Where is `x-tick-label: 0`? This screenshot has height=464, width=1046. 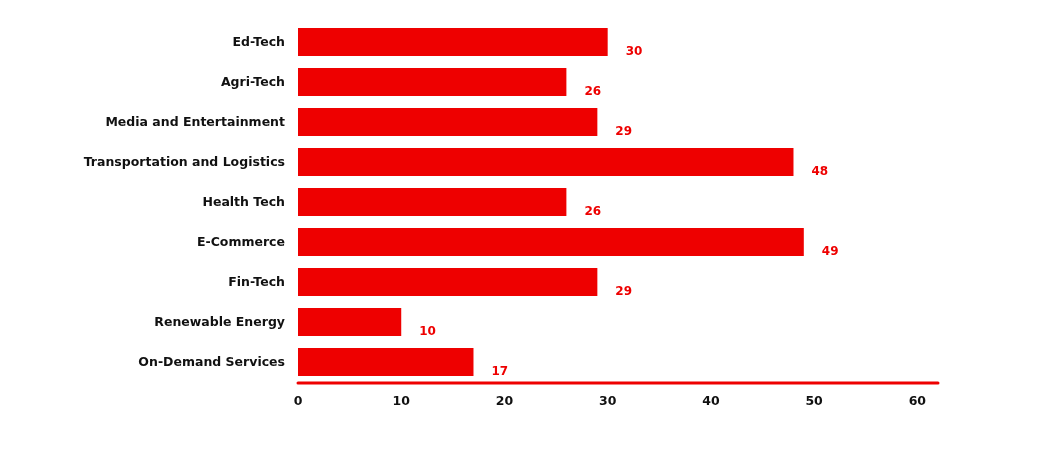 x-tick-label: 0 is located at coordinates (298, 400).